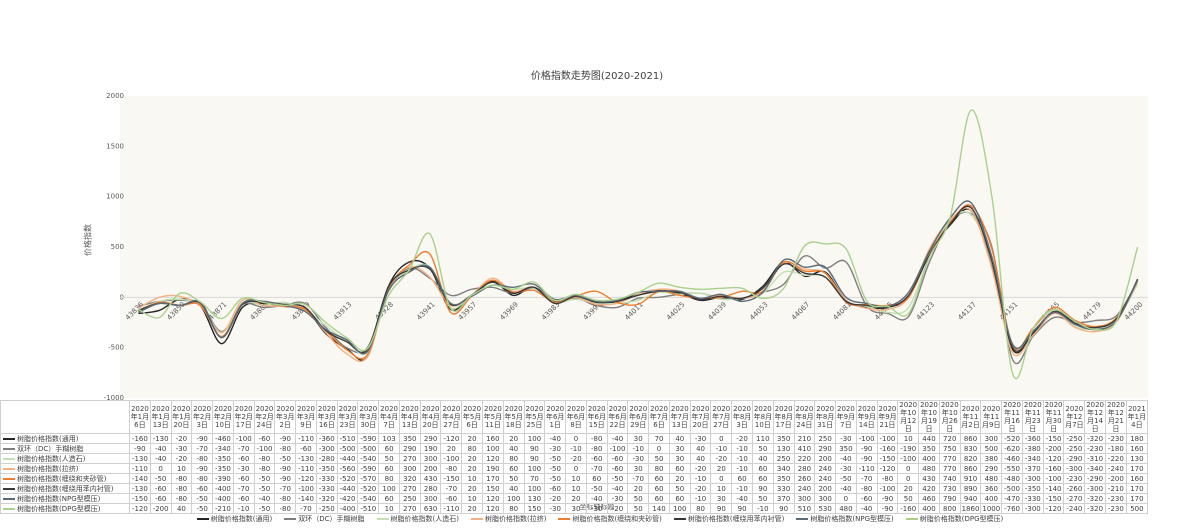 Image resolution: width=1200 pixels, height=532 pixels. I want to click on table-cell: -390, so click(223, 478).